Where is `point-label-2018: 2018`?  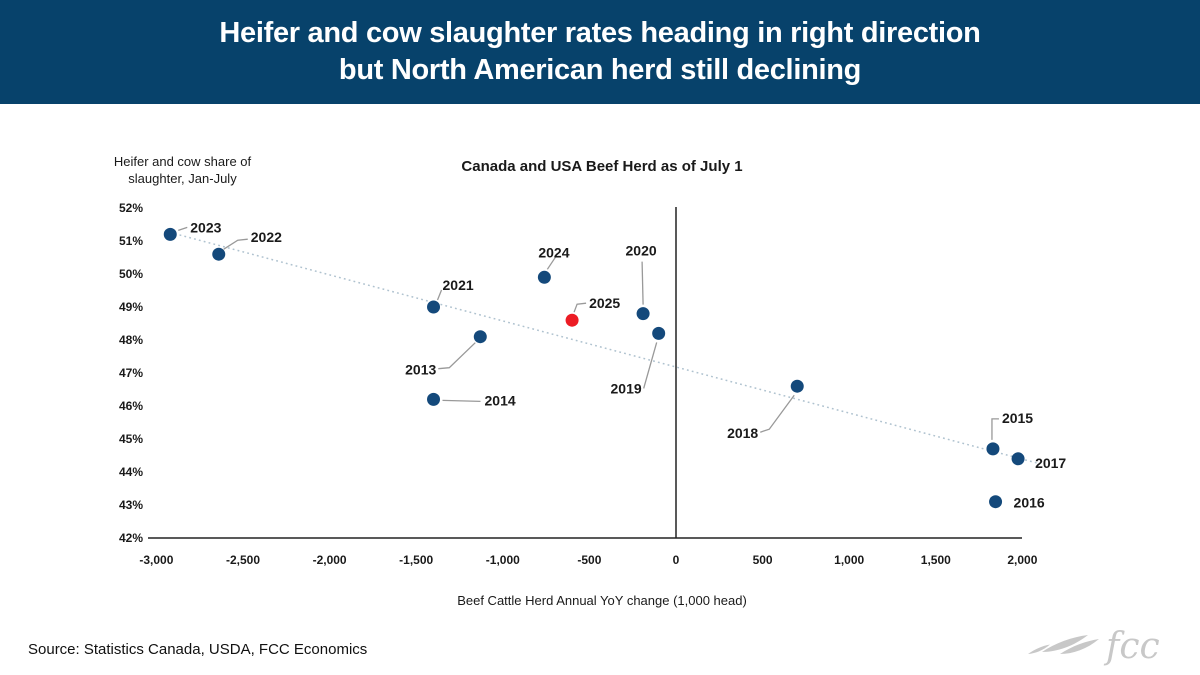
point-label-2018: 2018 is located at coordinates (742, 433).